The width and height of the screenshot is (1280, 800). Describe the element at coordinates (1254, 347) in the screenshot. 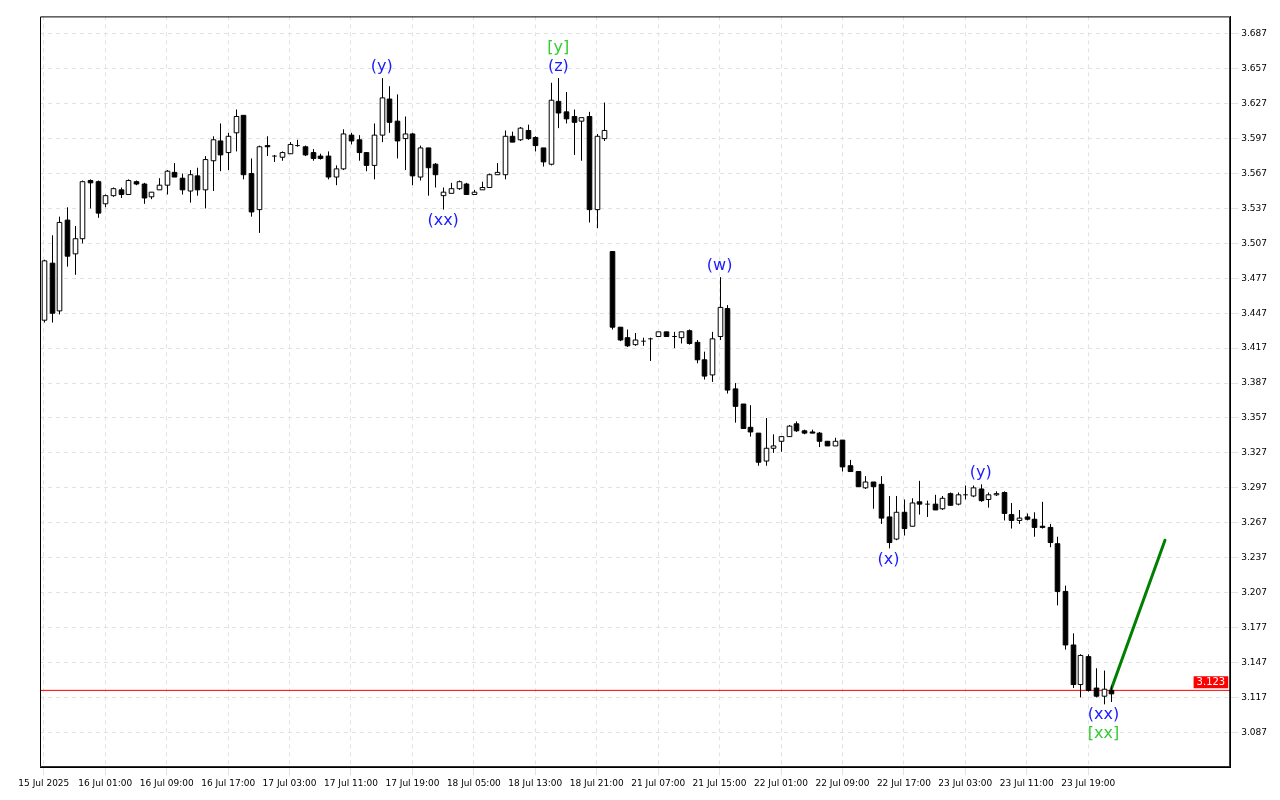

I see `y-tick-label: 3.417` at that location.